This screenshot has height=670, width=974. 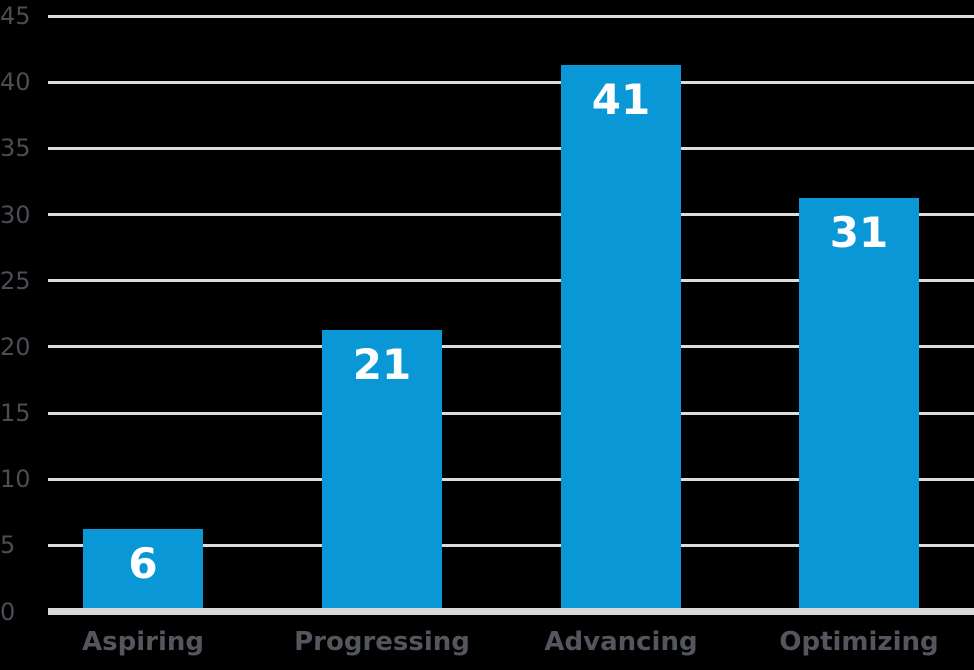 What do you see at coordinates (859, 642) in the screenshot?
I see `x-axis-category-label: Optimizing` at bounding box center [859, 642].